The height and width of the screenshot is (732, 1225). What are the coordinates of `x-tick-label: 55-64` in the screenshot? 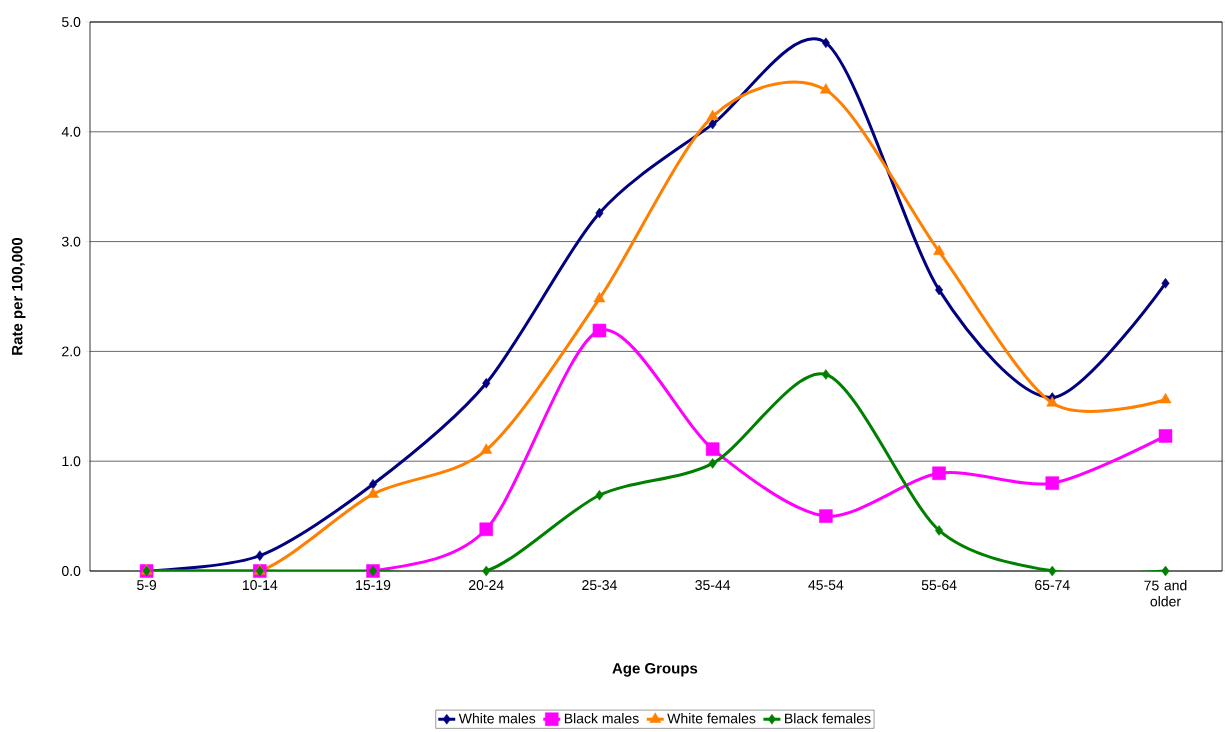 It's located at (939, 585).